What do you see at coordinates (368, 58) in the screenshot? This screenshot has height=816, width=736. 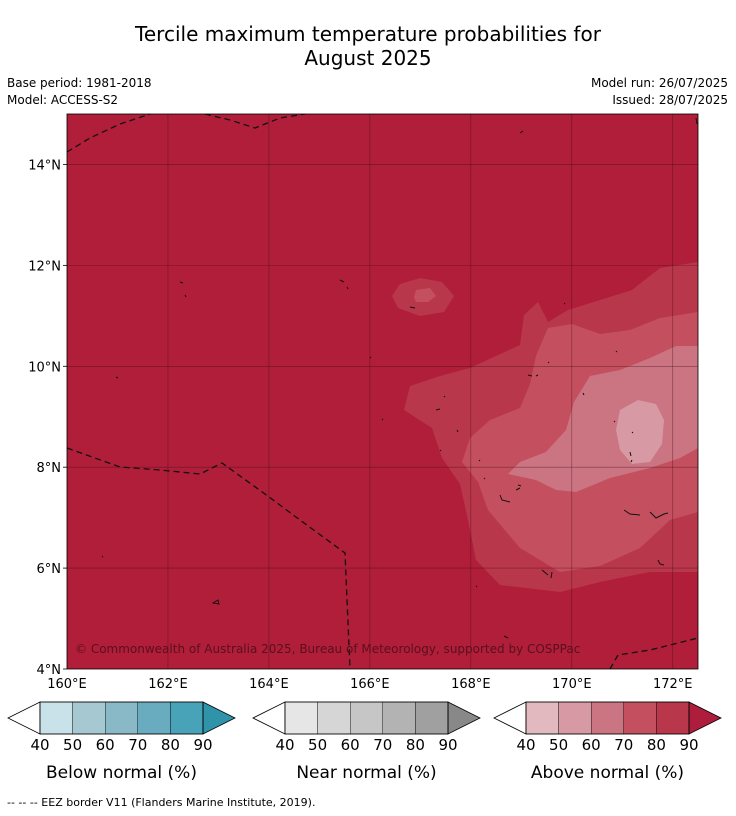 I see `title-line-2: August 2025` at bounding box center [368, 58].